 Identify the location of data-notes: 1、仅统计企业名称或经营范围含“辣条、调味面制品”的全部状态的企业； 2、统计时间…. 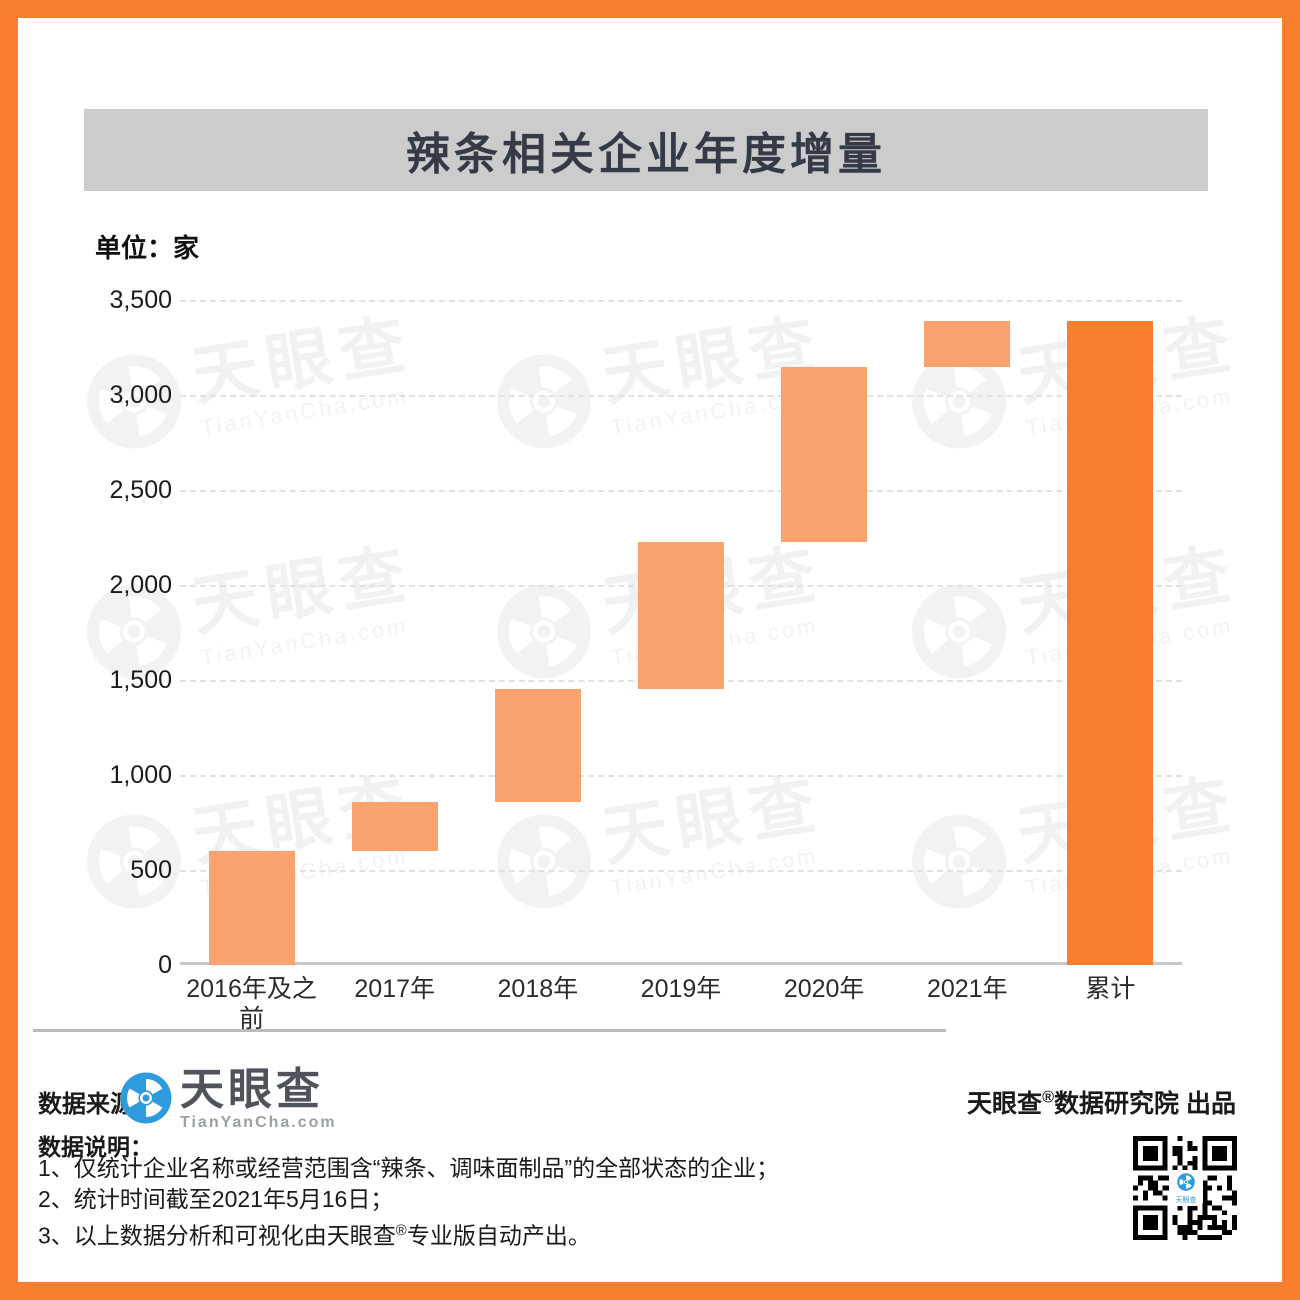
(409, 1201).